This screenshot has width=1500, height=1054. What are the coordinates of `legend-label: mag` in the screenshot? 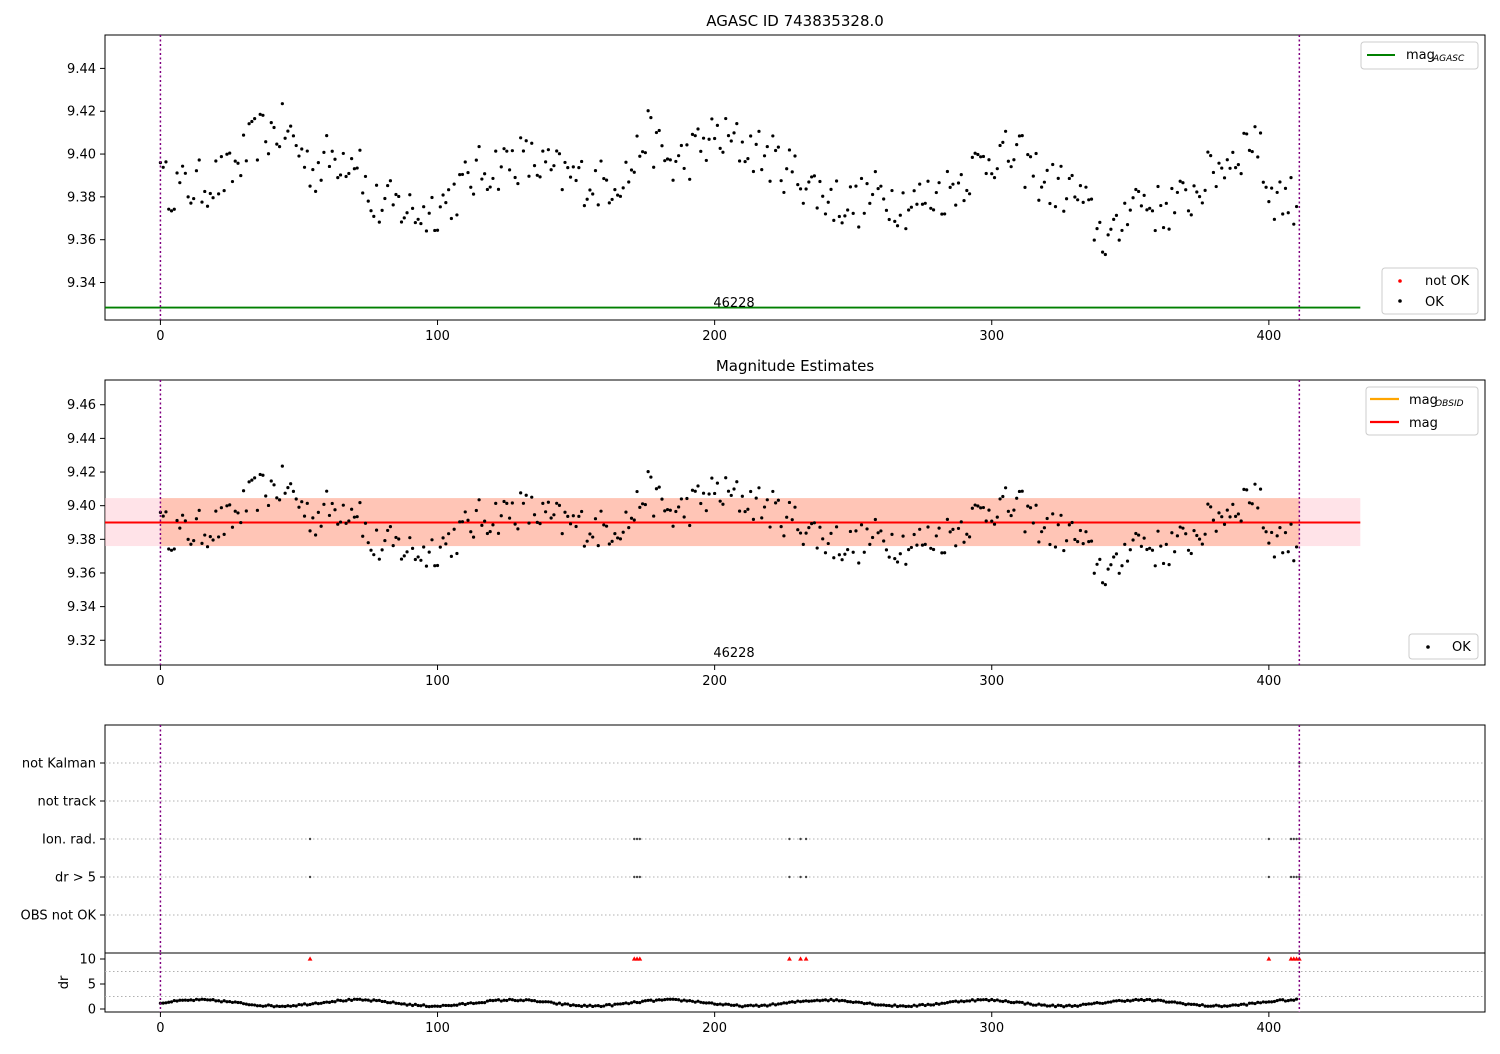 It's located at (1423, 400).